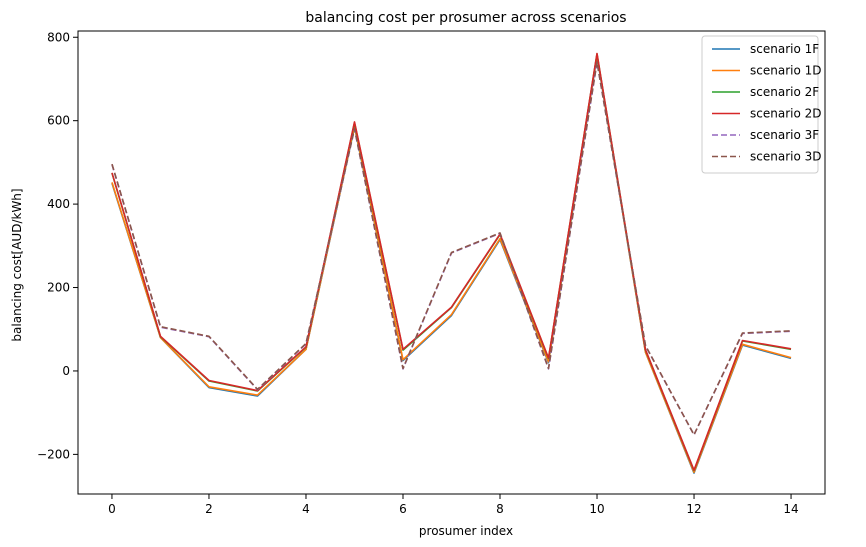 The height and width of the screenshot is (547, 866). What do you see at coordinates (58, 121) in the screenshot?
I see `y-tick-label: 600` at bounding box center [58, 121].